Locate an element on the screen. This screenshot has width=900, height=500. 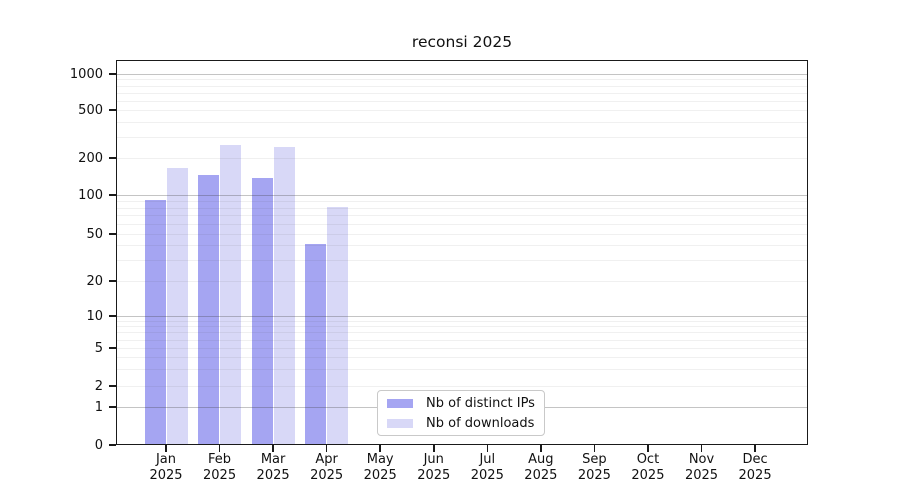
major-gridline is located at coordinates (462, 74).